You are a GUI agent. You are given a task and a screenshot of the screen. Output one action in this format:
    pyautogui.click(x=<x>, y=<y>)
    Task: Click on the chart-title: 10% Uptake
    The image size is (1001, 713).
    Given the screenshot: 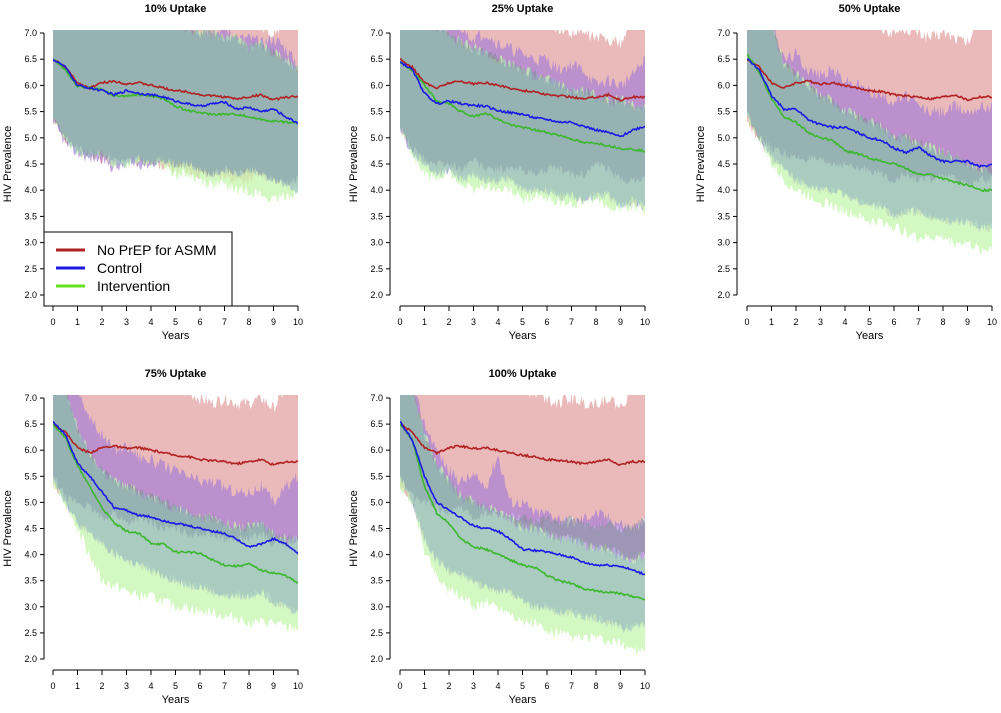 What is the action you would take?
    pyautogui.click(x=176, y=9)
    